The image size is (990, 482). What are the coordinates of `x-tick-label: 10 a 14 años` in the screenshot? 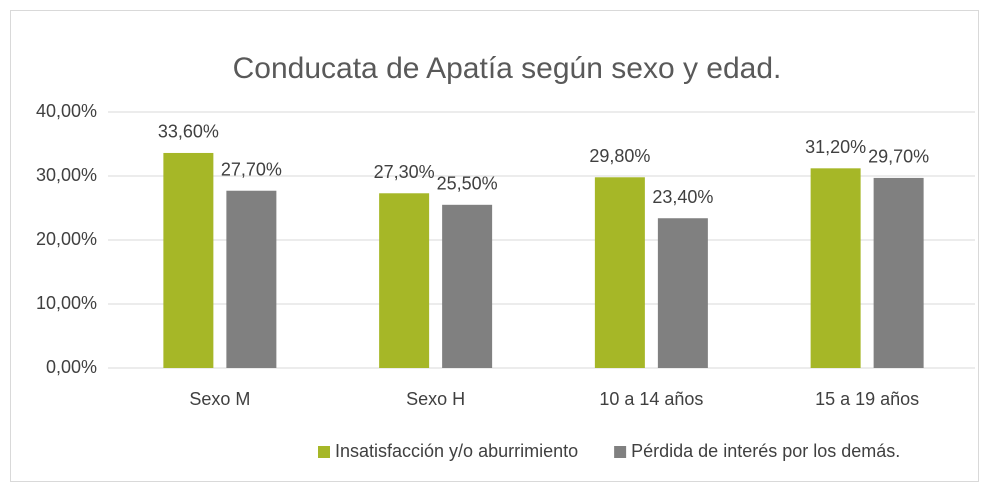 It's located at (651, 399).